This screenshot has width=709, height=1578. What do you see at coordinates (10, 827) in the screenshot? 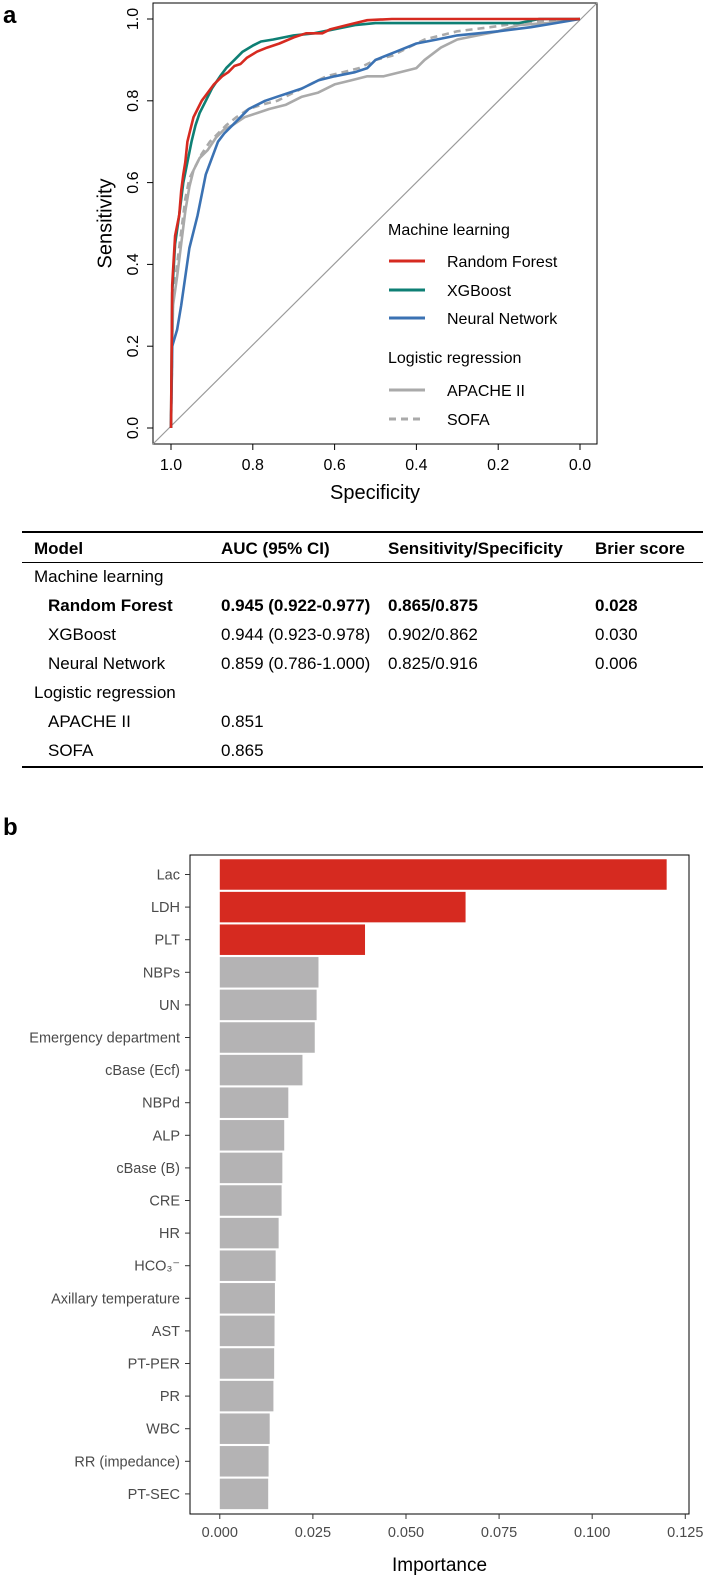
I see `panel-label-b: b` at bounding box center [10, 827].